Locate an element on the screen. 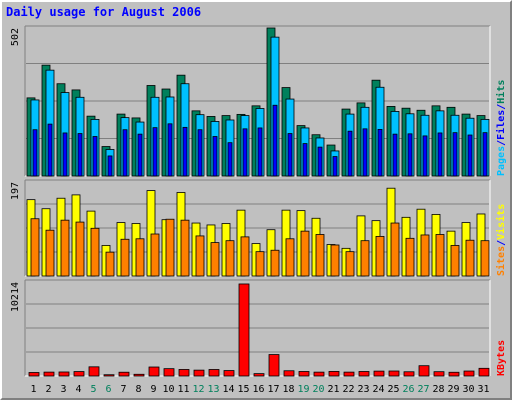 The height and width of the screenshot is (400, 512). x-tick-label: 11 is located at coordinates (183, 389).